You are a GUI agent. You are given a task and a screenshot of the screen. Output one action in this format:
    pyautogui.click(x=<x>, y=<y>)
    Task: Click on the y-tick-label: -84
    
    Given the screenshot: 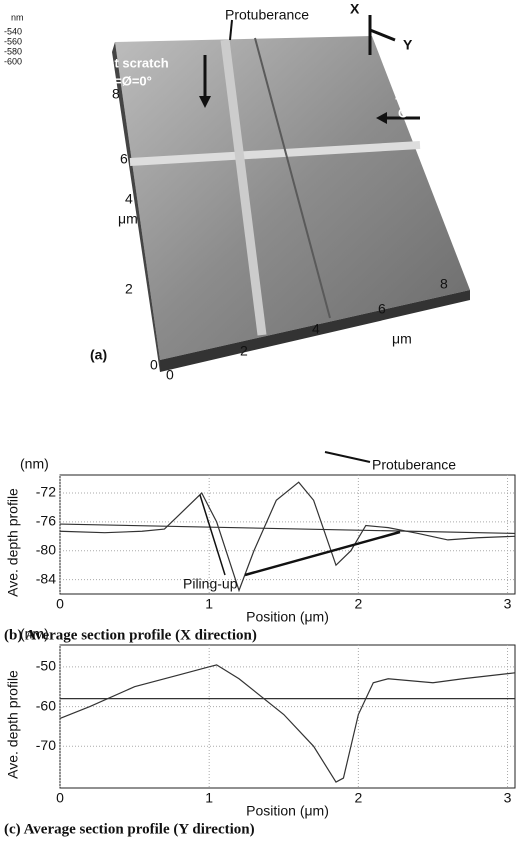 What is the action you would take?
    pyautogui.click(x=46, y=578)
    